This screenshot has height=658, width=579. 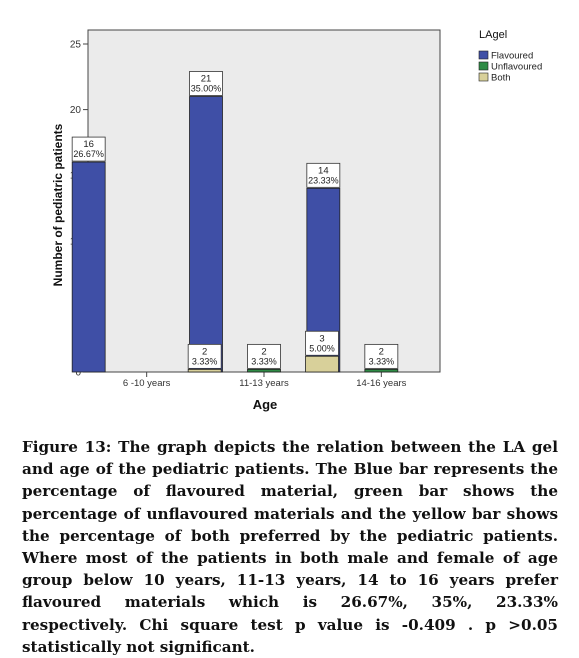 I want to click on x-tick-label: 11-13 years, so click(x=264, y=383).